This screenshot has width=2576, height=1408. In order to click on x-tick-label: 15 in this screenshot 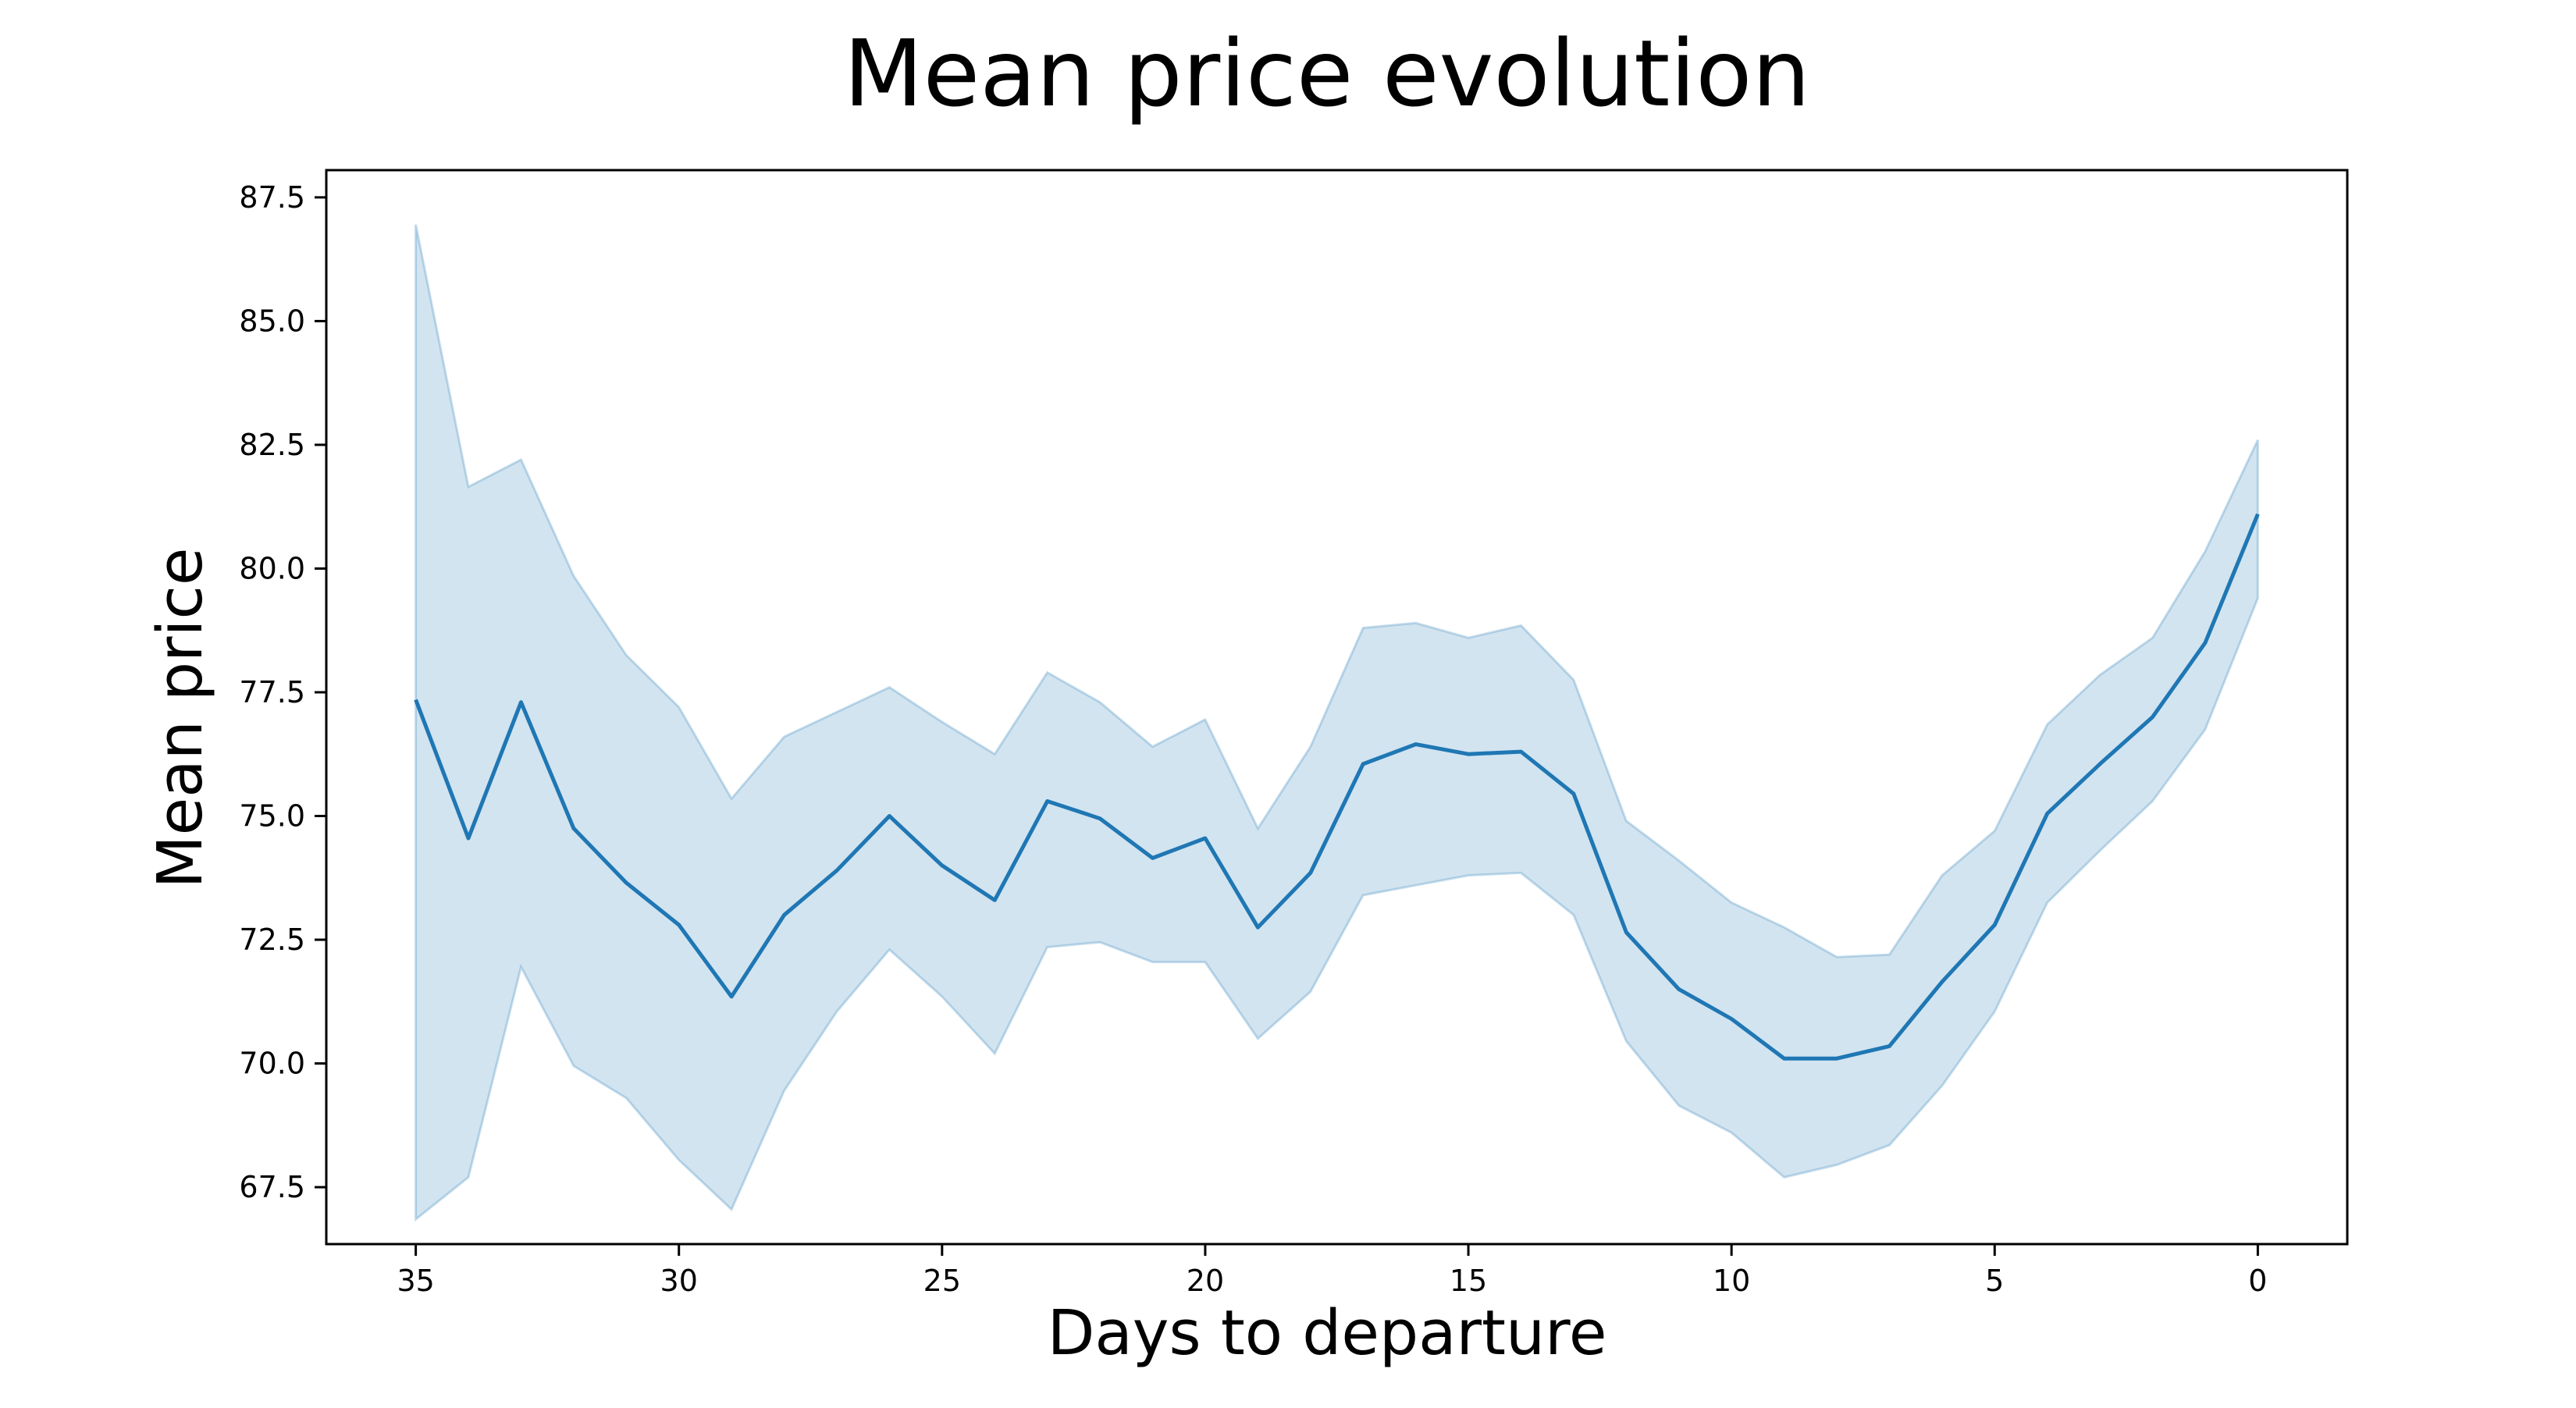, I will do `click(1468, 1281)`.